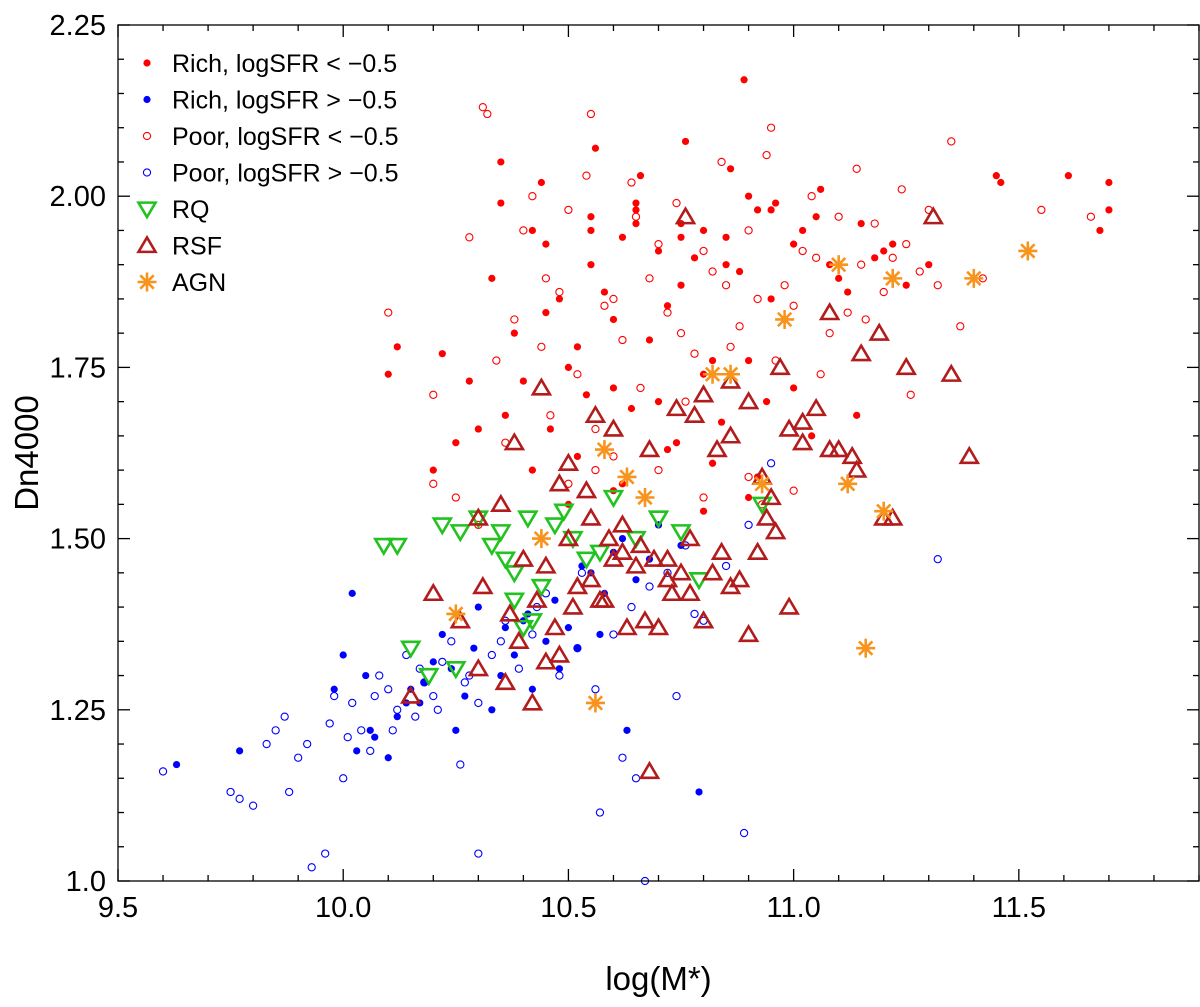 The image size is (1200, 1007). Describe the element at coordinates (173, 210) in the screenshot. I see `legend-item: RQ` at that location.